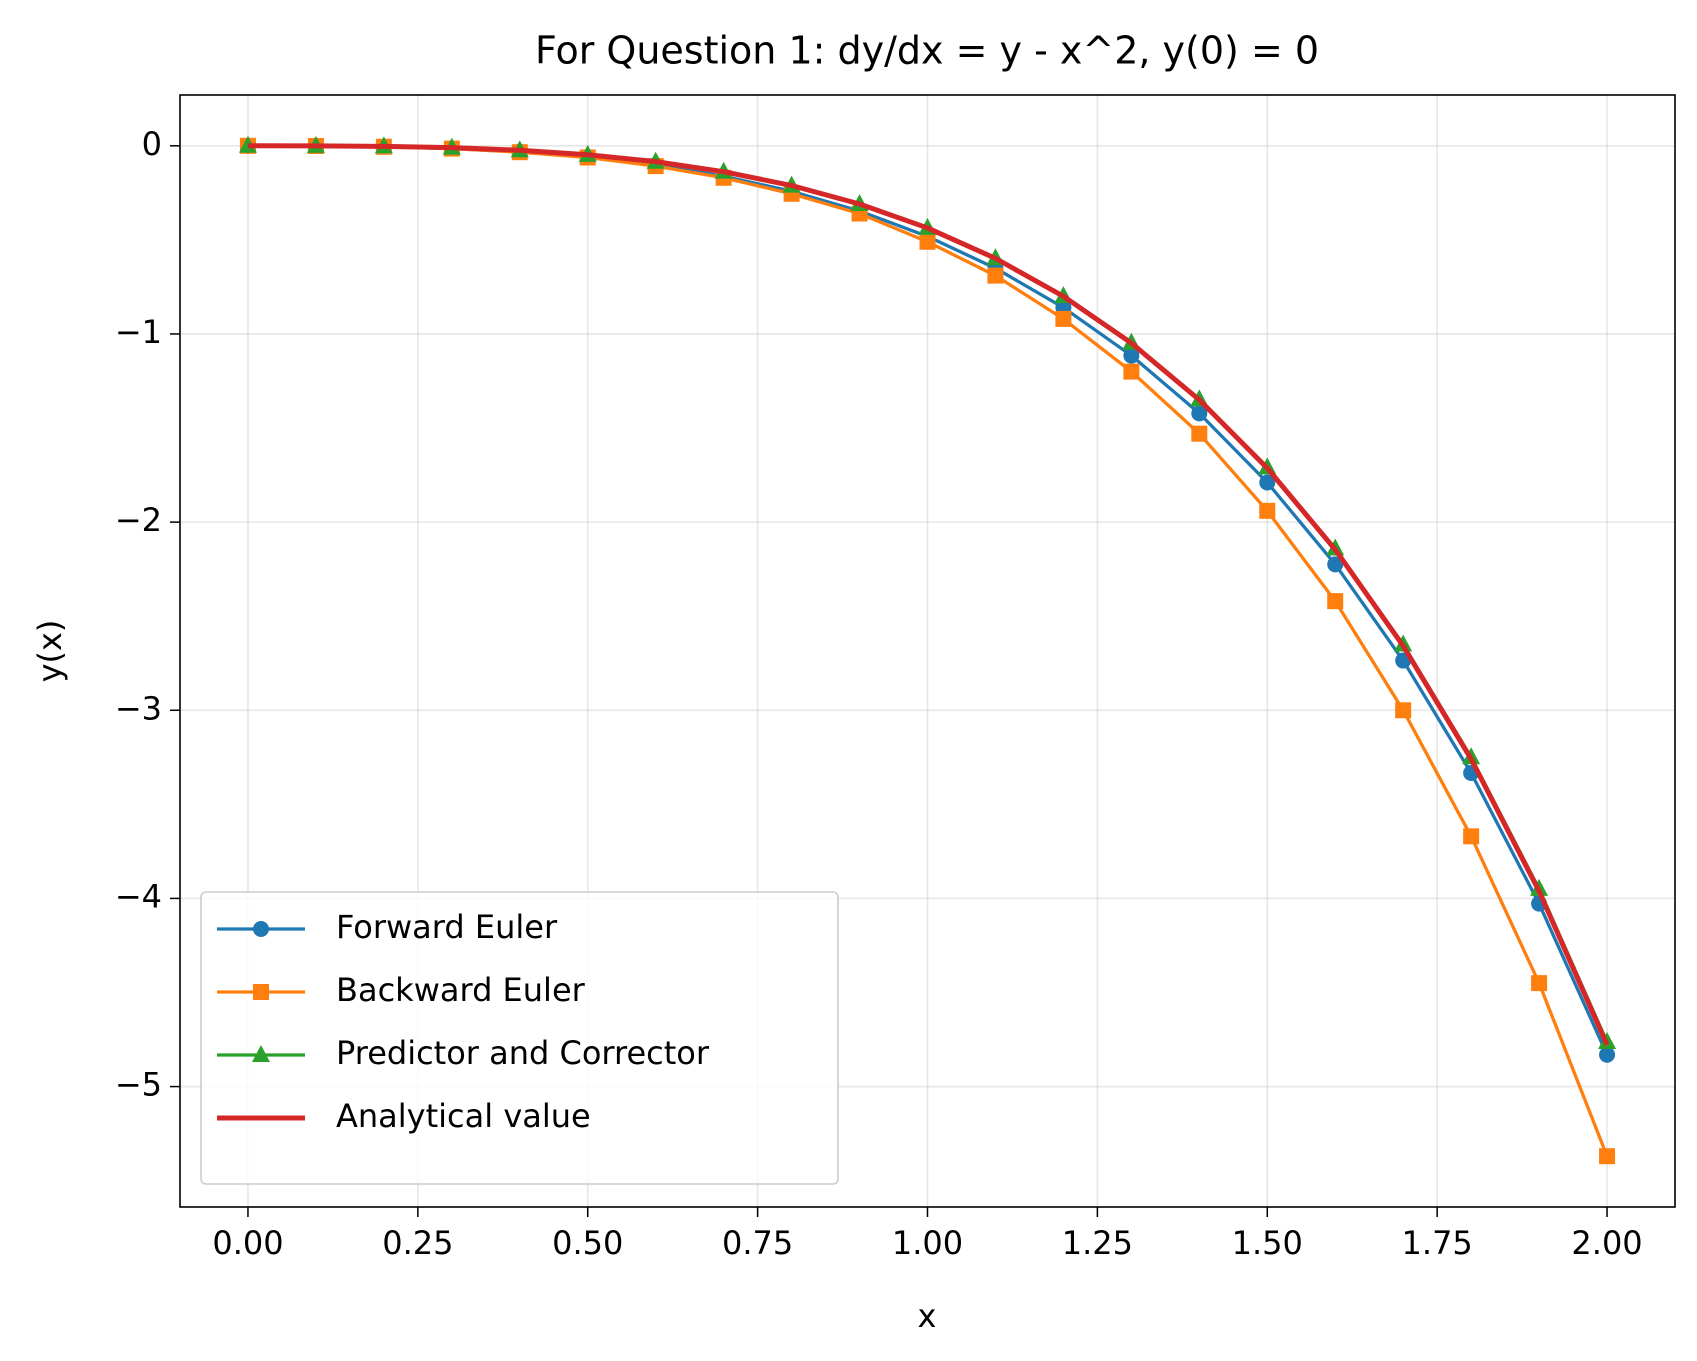  Describe the element at coordinates (757, 1243) in the screenshot. I see `x-tick-label: 0.75` at that location.